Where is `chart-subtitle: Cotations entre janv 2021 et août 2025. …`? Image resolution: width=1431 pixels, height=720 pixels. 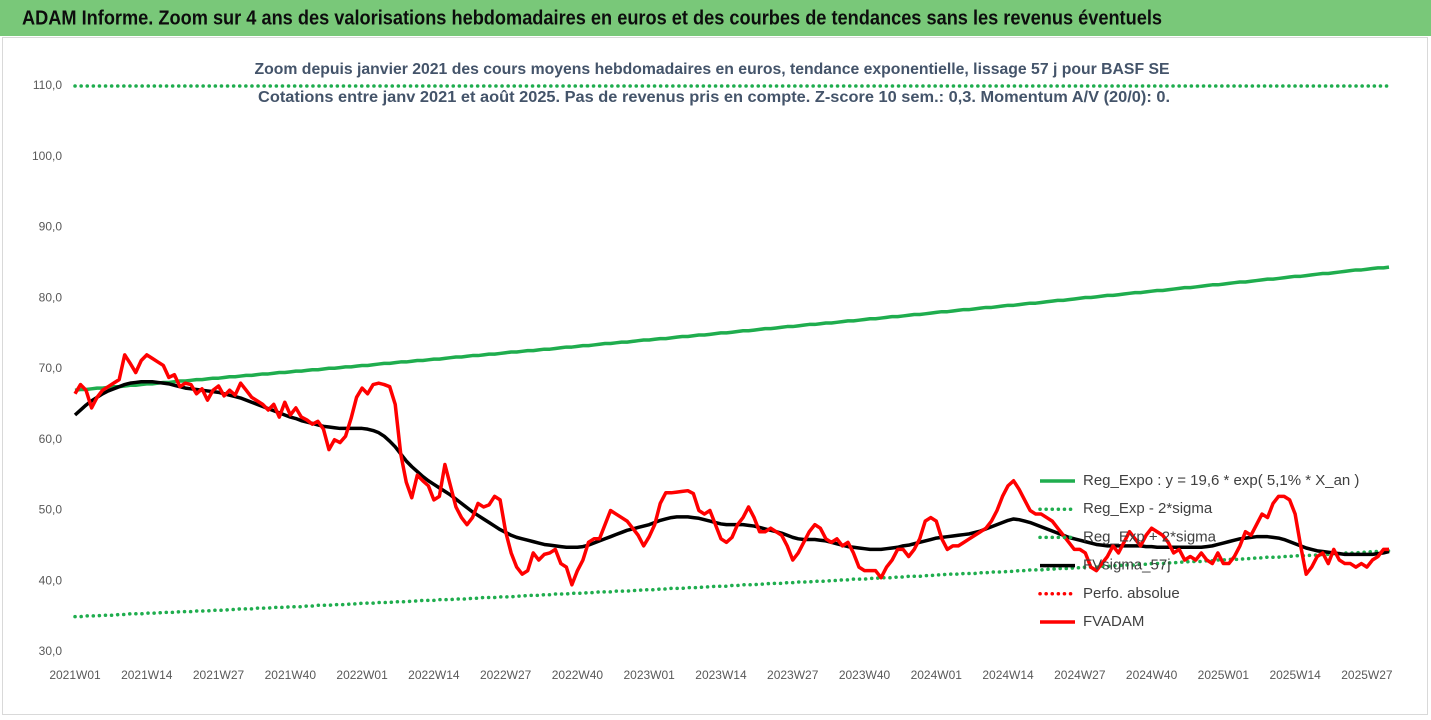 chart-subtitle: Cotations entre janv 2021 et août 2025. … is located at coordinates (714, 97).